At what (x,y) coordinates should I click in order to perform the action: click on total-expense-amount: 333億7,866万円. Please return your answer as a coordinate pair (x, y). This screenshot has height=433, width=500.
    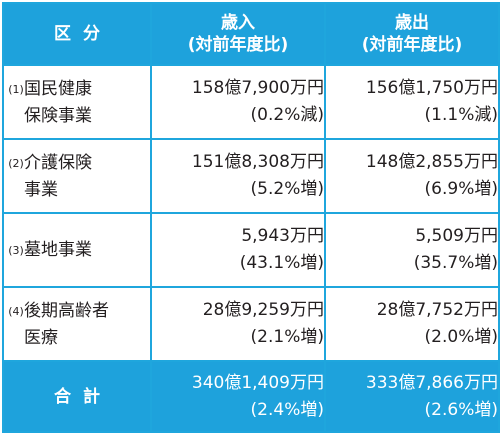
    Looking at the image, I should click on (431, 382).